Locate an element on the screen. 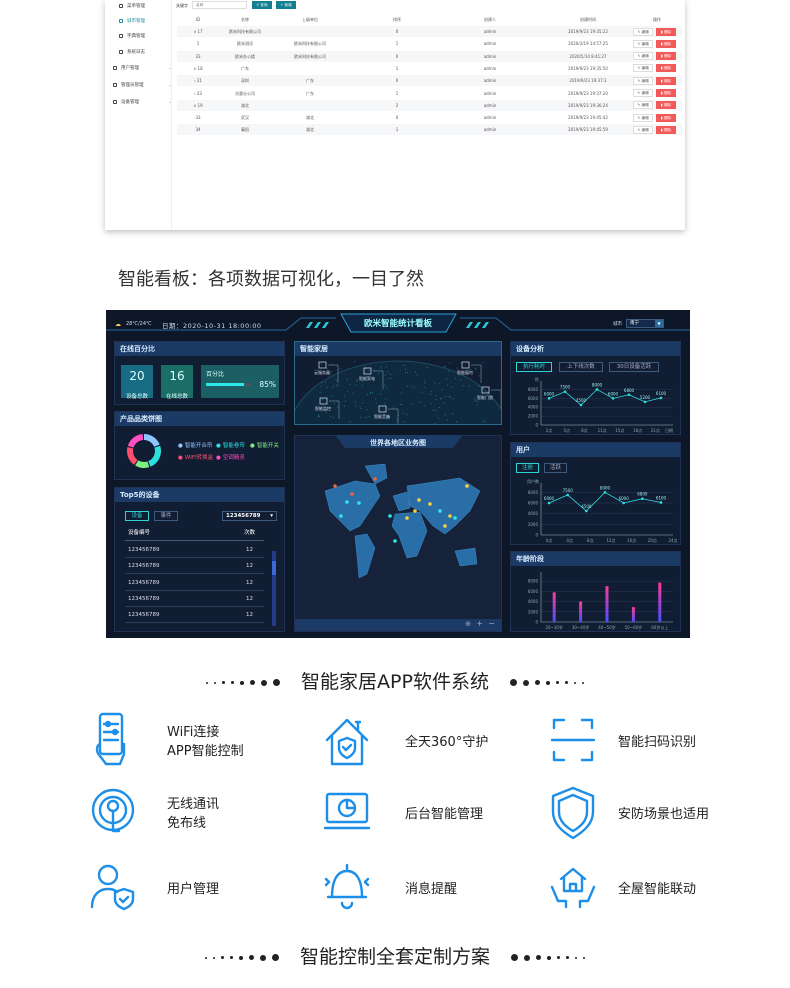 This screenshot has height=988, width=790. device-select: 123456789 ▾ is located at coordinates (249, 516).